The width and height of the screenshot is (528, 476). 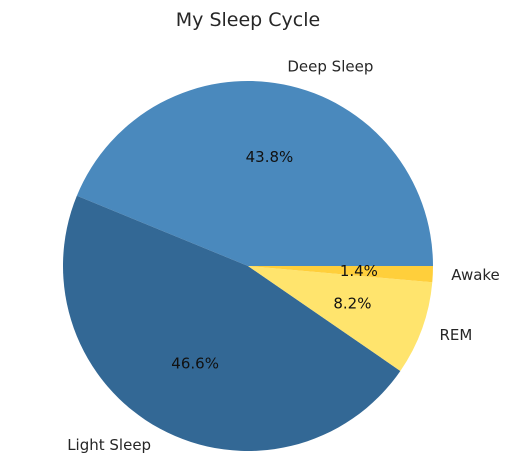 I want to click on slice-label-rem: REM, so click(x=455, y=335).